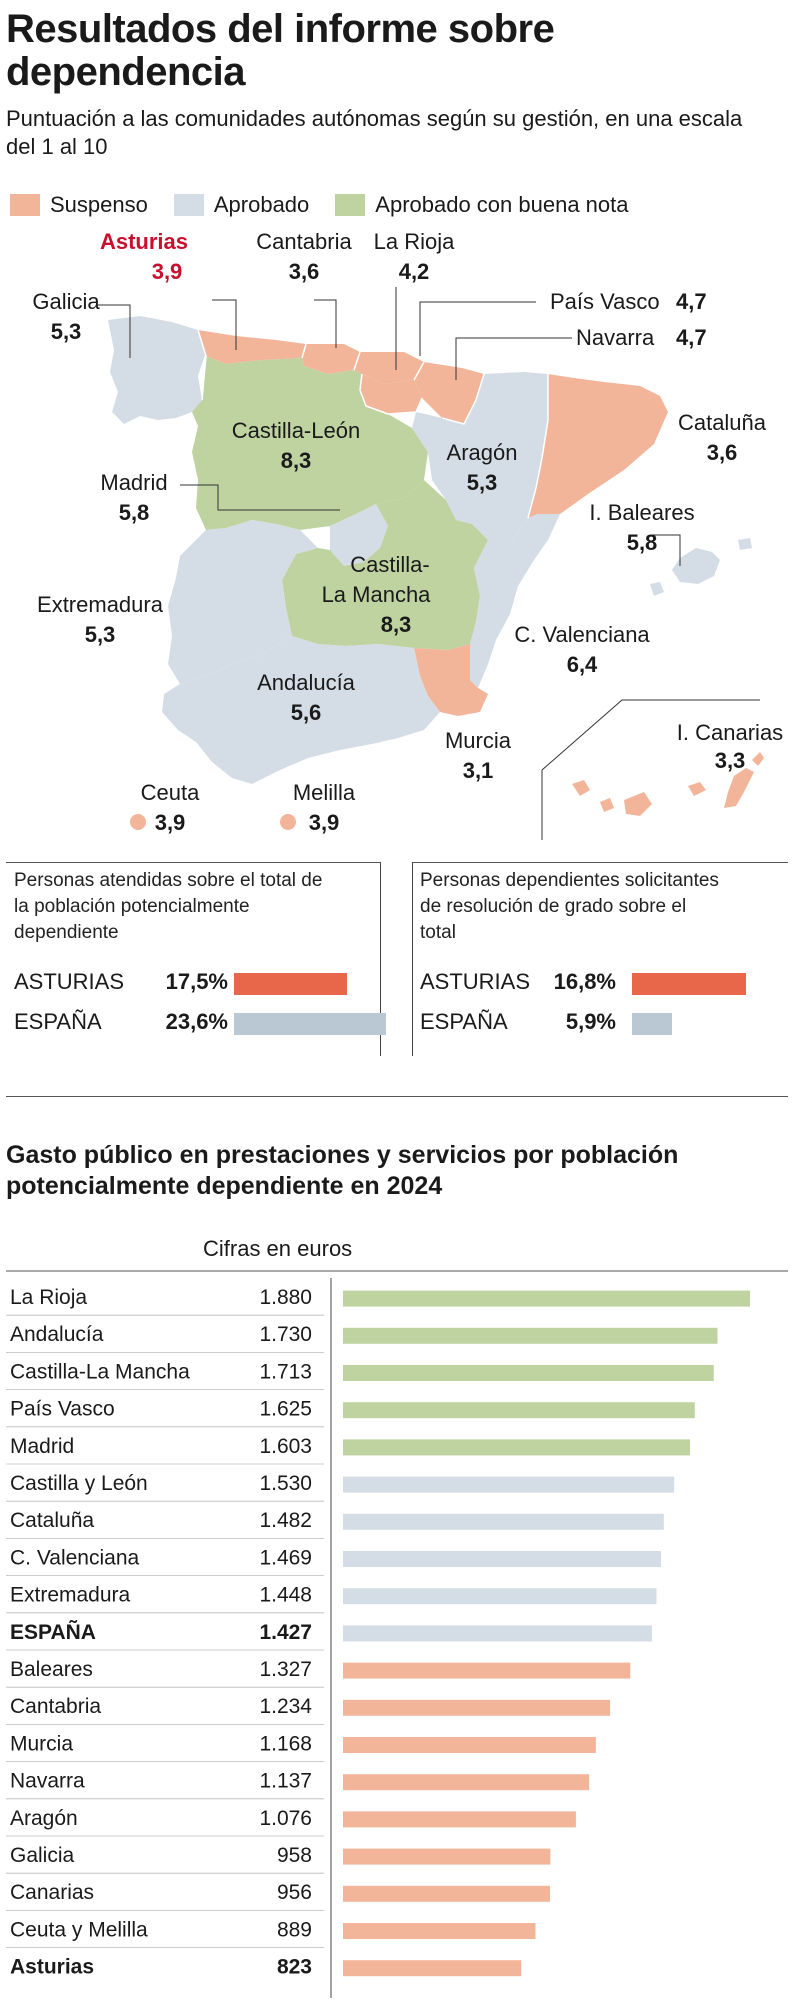 The width and height of the screenshot is (794, 2008). Describe the element at coordinates (449, 393) in the screenshot. I see `region-navarra` at that location.